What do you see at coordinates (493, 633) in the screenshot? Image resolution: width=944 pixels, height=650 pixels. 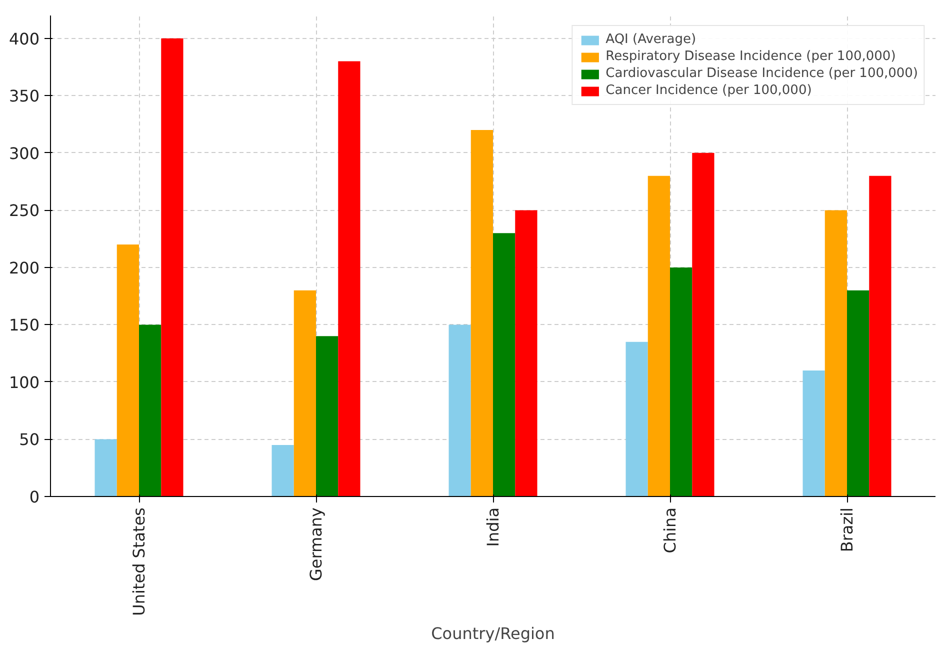 I see `x-axis-title: Country/Region` at bounding box center [493, 633].